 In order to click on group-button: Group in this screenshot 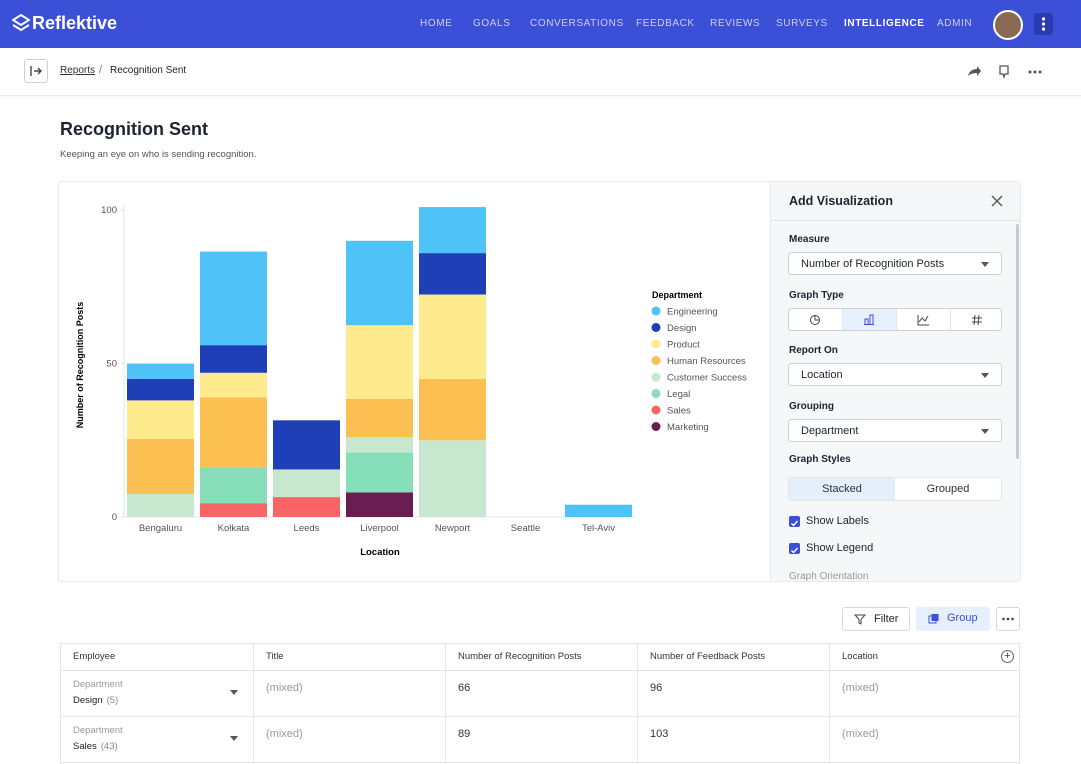, I will do `click(953, 619)`.